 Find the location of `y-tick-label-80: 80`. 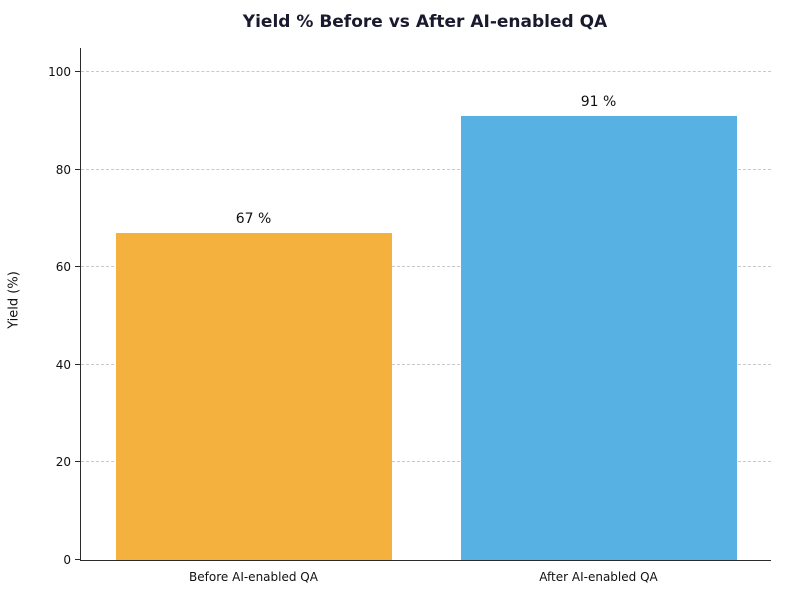

y-tick-label-80: 80 is located at coordinates (63, 169).